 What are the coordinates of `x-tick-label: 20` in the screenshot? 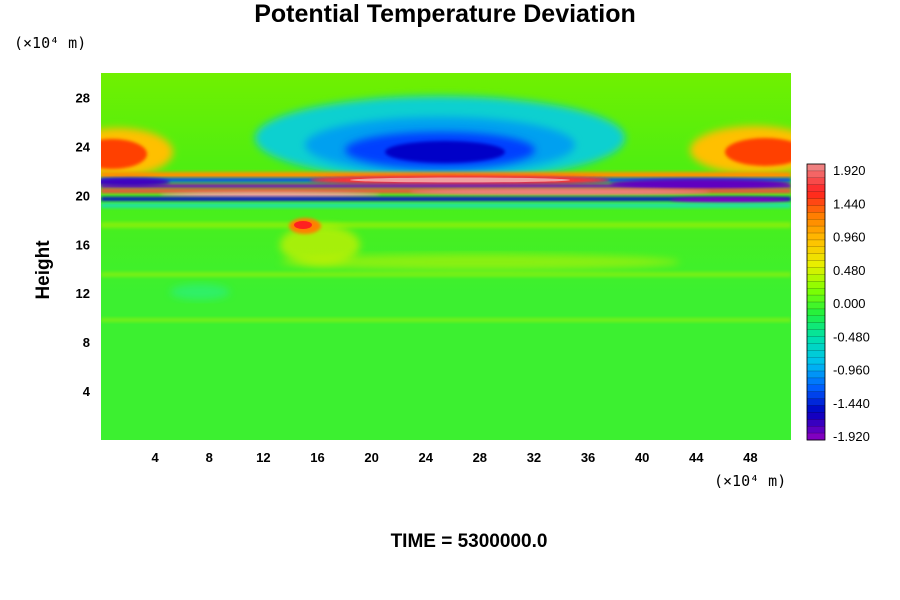 It's located at (371, 457).